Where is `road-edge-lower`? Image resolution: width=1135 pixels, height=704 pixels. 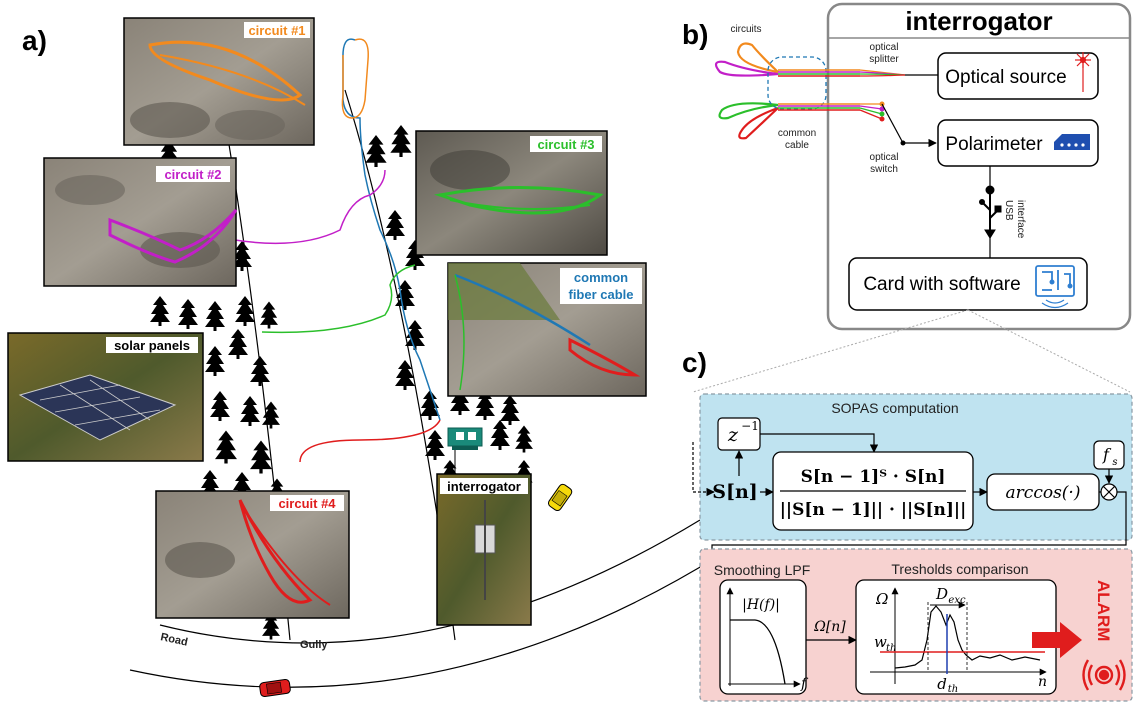 road-edge-lower is located at coordinates (425, 621).